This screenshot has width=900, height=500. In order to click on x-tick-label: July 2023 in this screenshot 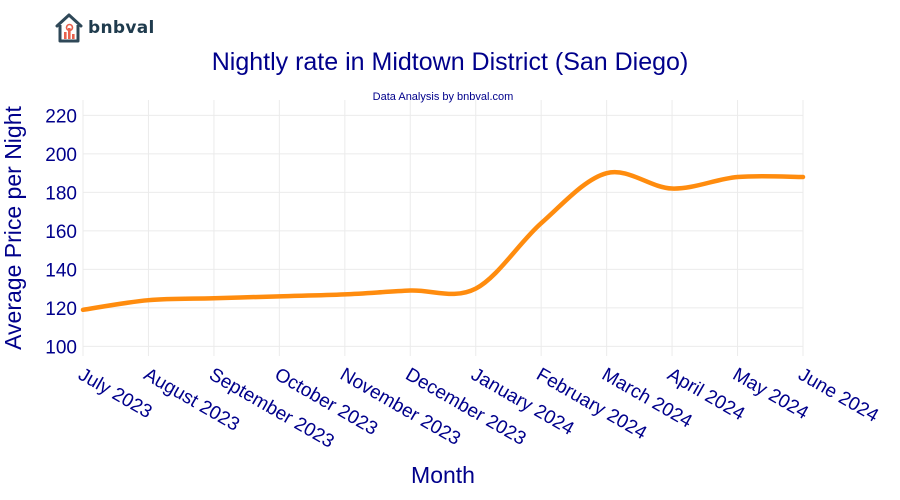, I will do `click(115, 393)`.